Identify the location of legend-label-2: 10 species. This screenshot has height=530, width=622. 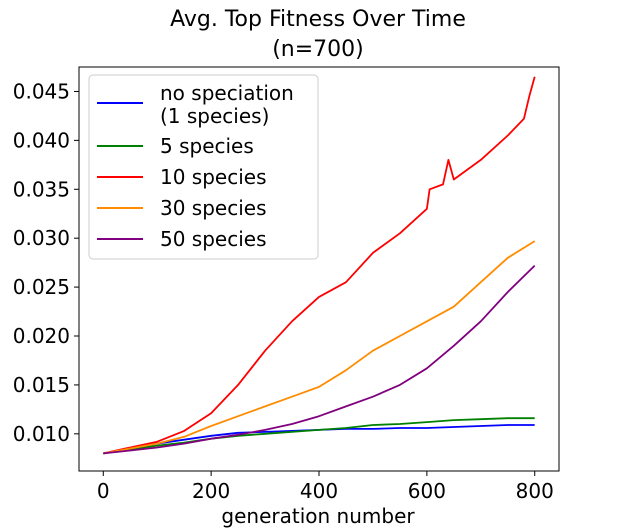
(213, 177).